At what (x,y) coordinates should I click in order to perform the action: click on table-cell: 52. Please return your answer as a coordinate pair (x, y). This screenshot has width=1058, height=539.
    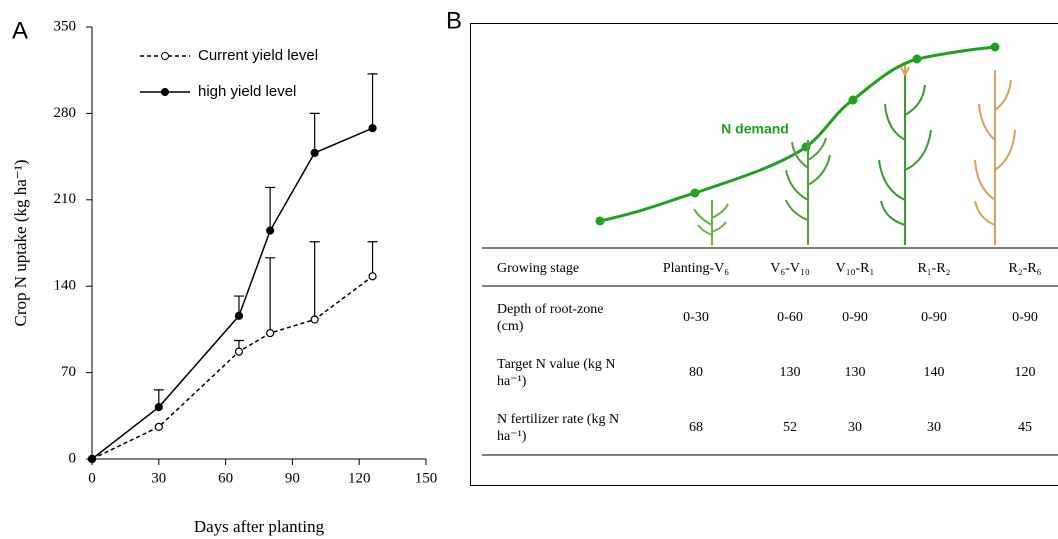
    Looking at the image, I should click on (790, 427).